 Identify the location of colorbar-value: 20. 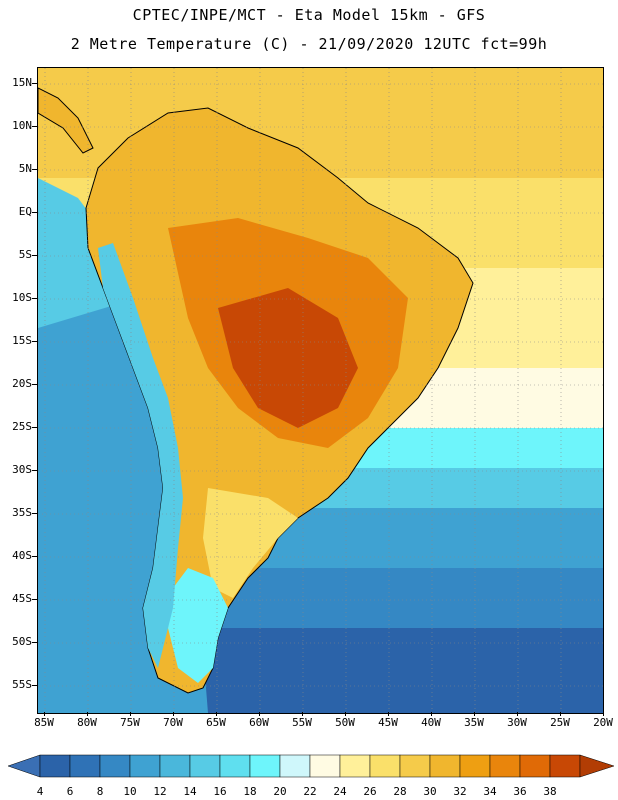
(280, 791).